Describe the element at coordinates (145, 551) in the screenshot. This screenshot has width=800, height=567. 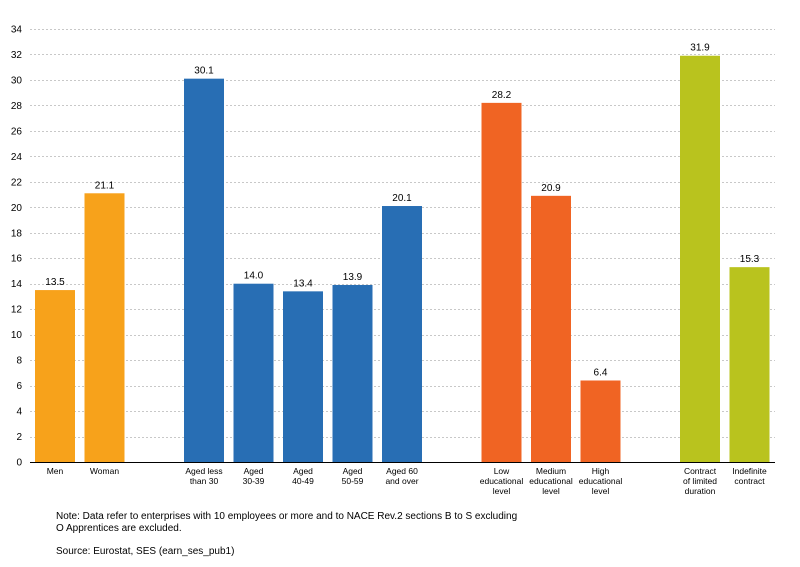
I see `chart-source: Source: Eurostat, SES (earn_ses_pub1)` at that location.